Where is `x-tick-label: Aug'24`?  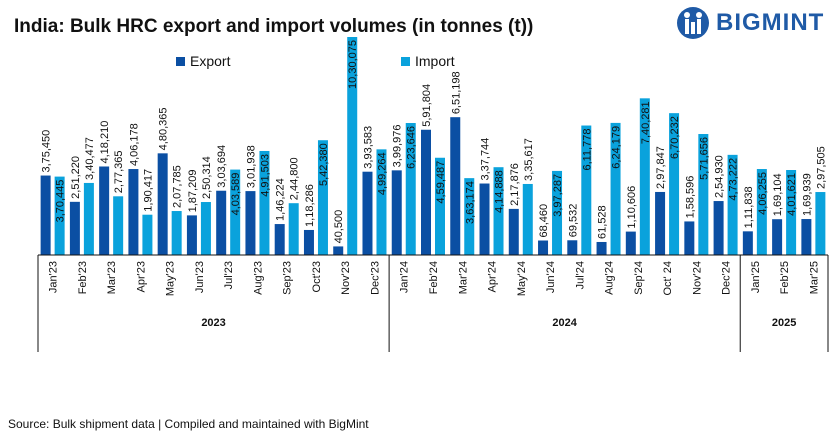
x-tick-label: Aug'24 is located at coordinates (610, 278).